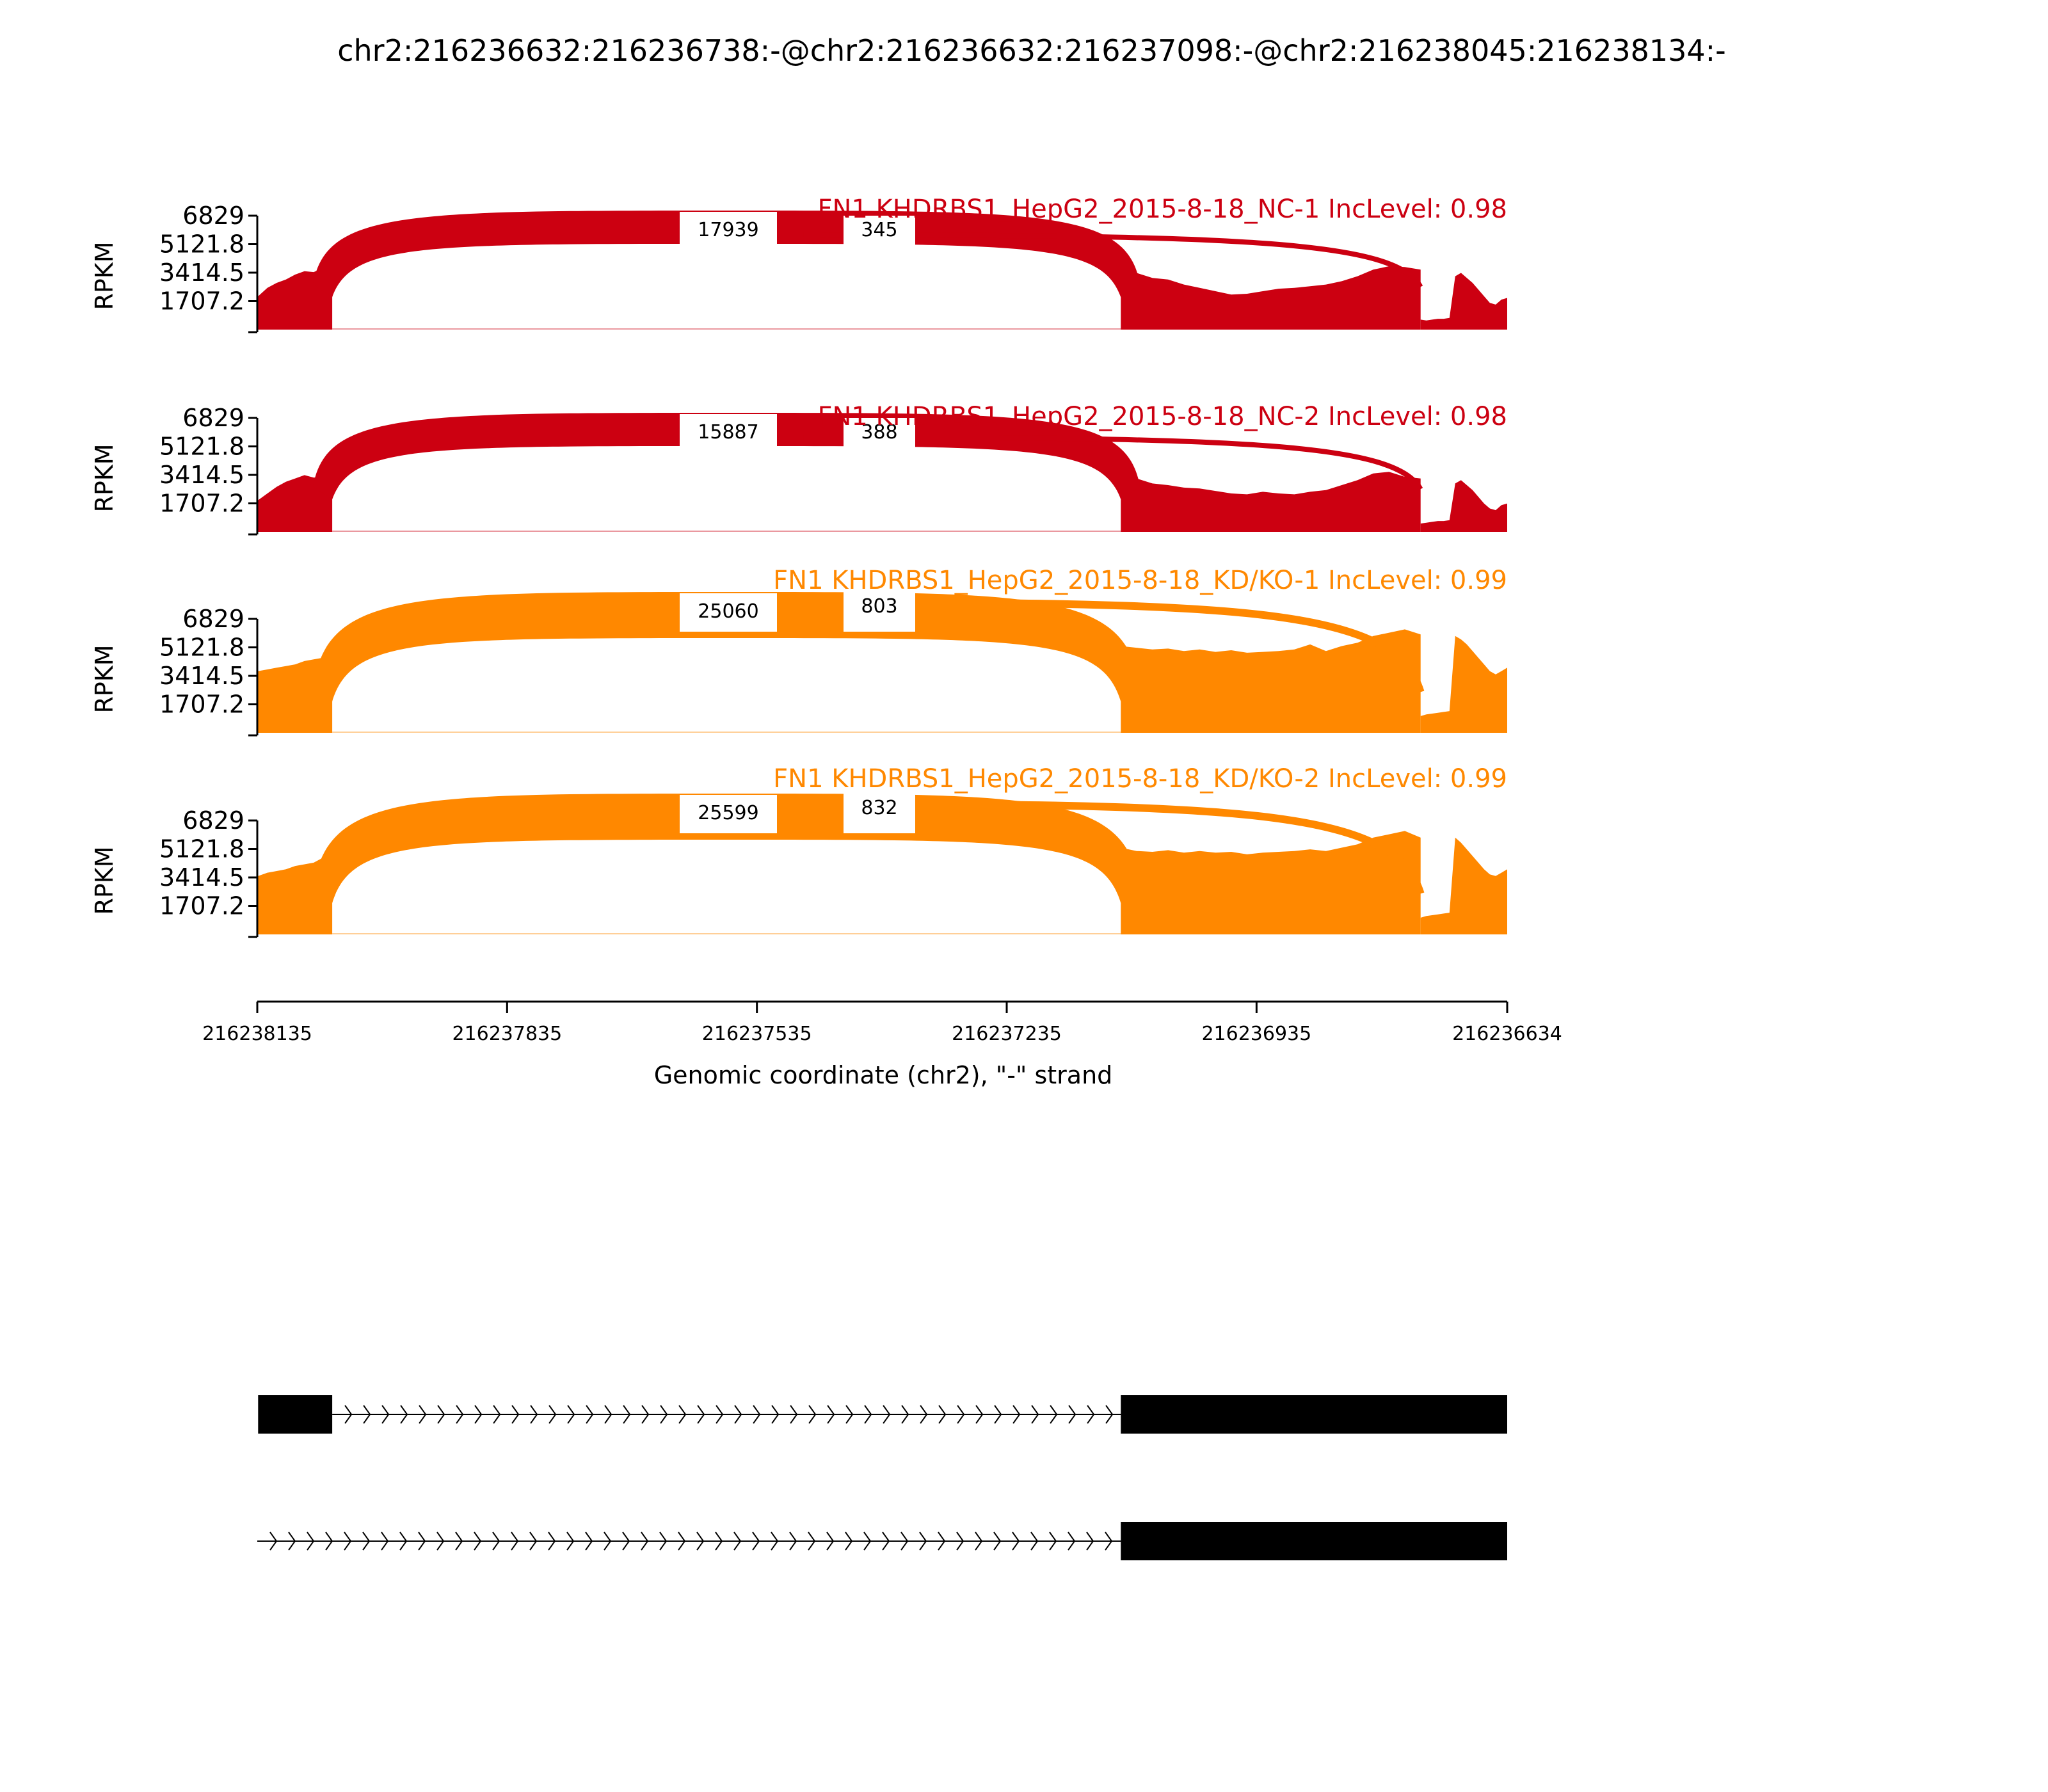 This screenshot has height=1792, width=2048. I want to click on junction-count-major: 15887, so click(728, 432).